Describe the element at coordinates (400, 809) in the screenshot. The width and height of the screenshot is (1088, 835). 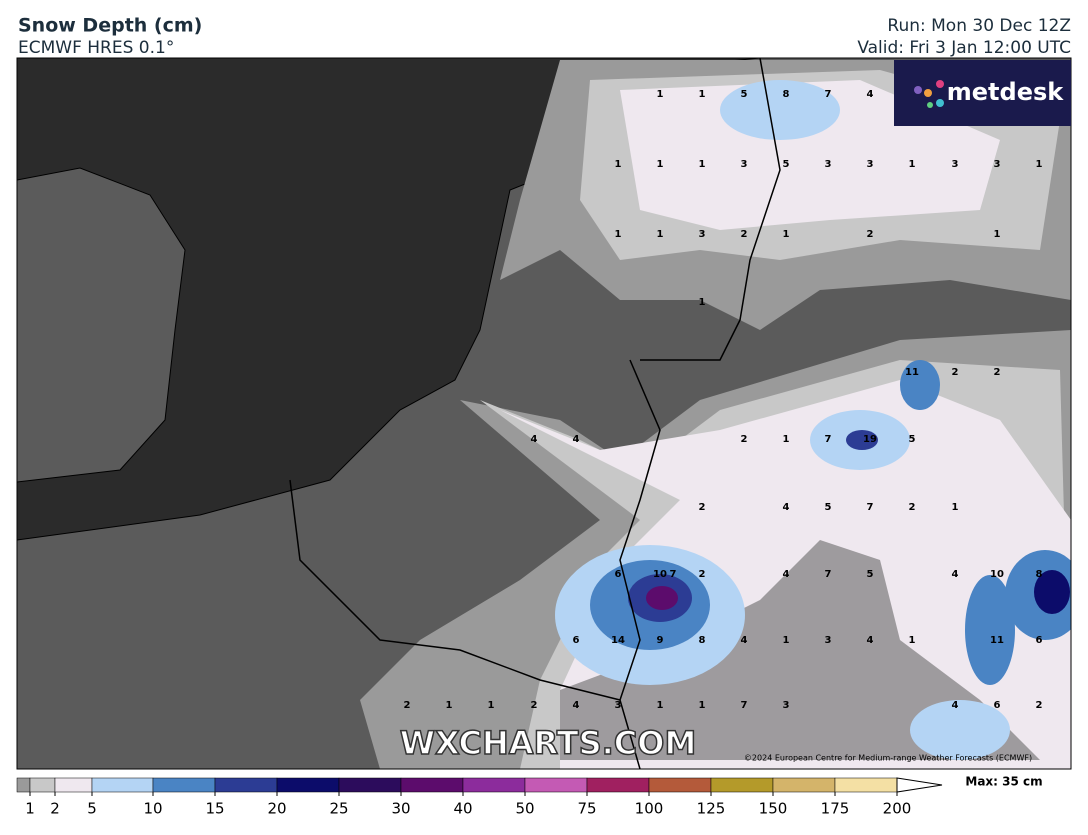
I see `colorbar-label: 30` at that location.